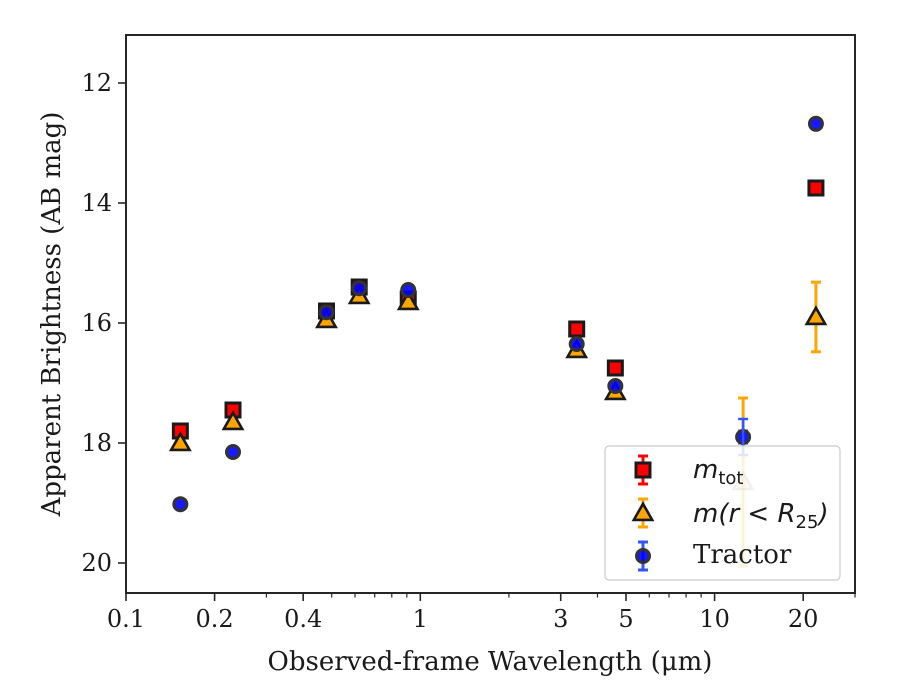 This screenshot has height=700, width=900. What do you see at coordinates (742, 555) in the screenshot?
I see `legend-label-tractor: Tractor` at bounding box center [742, 555].